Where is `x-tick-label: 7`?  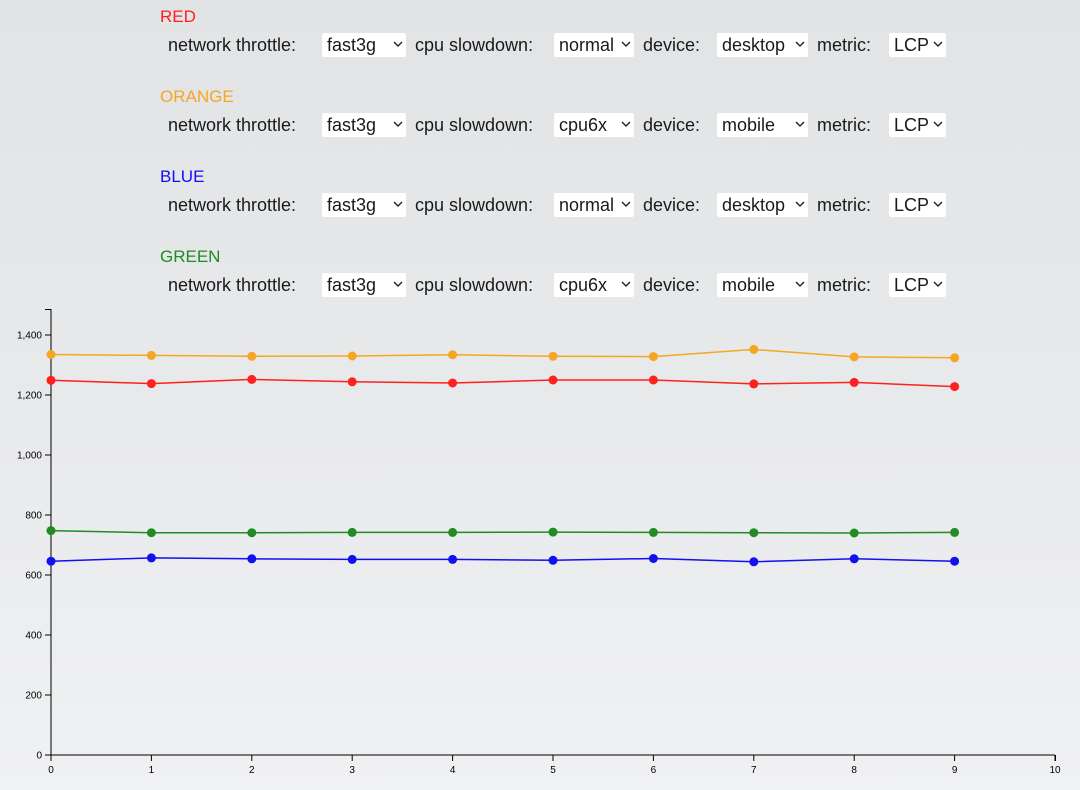 x-tick-label: 7 is located at coordinates (754, 770).